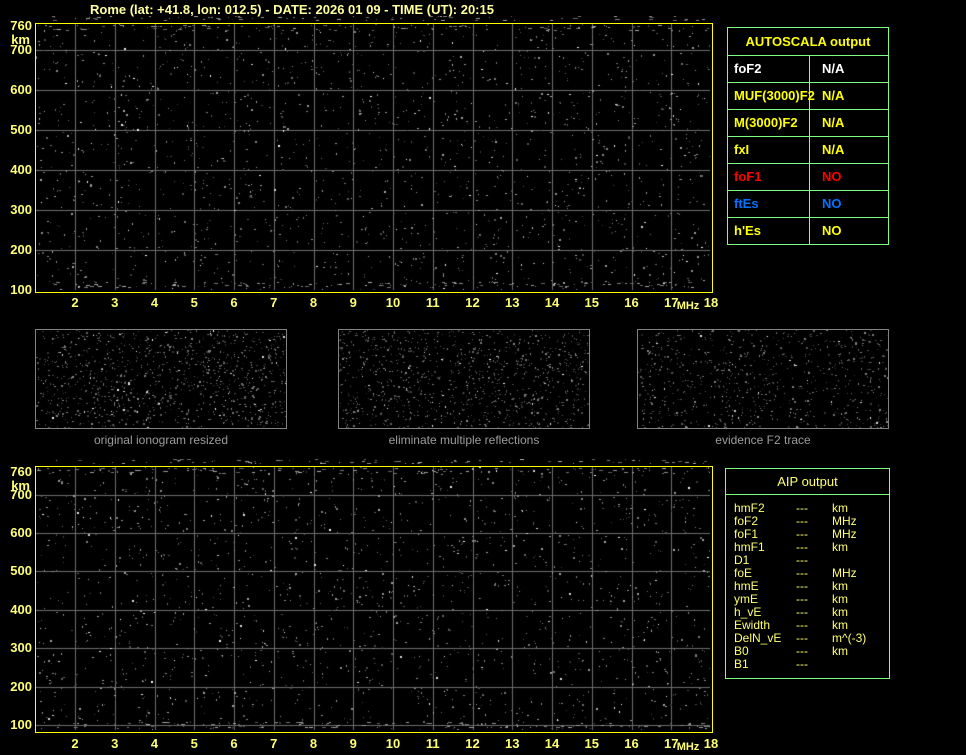  I want to click on y-axis-unit: km, so click(20, 485).